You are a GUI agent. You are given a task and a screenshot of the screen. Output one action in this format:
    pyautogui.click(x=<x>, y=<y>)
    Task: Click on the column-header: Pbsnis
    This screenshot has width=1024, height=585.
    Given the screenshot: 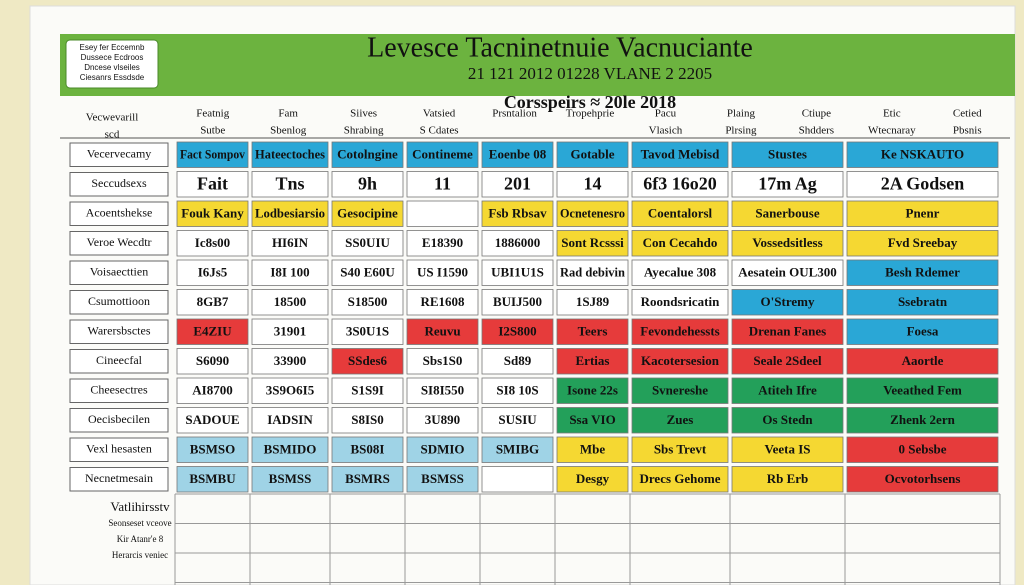 What is the action you would take?
    pyautogui.click(x=967, y=131)
    